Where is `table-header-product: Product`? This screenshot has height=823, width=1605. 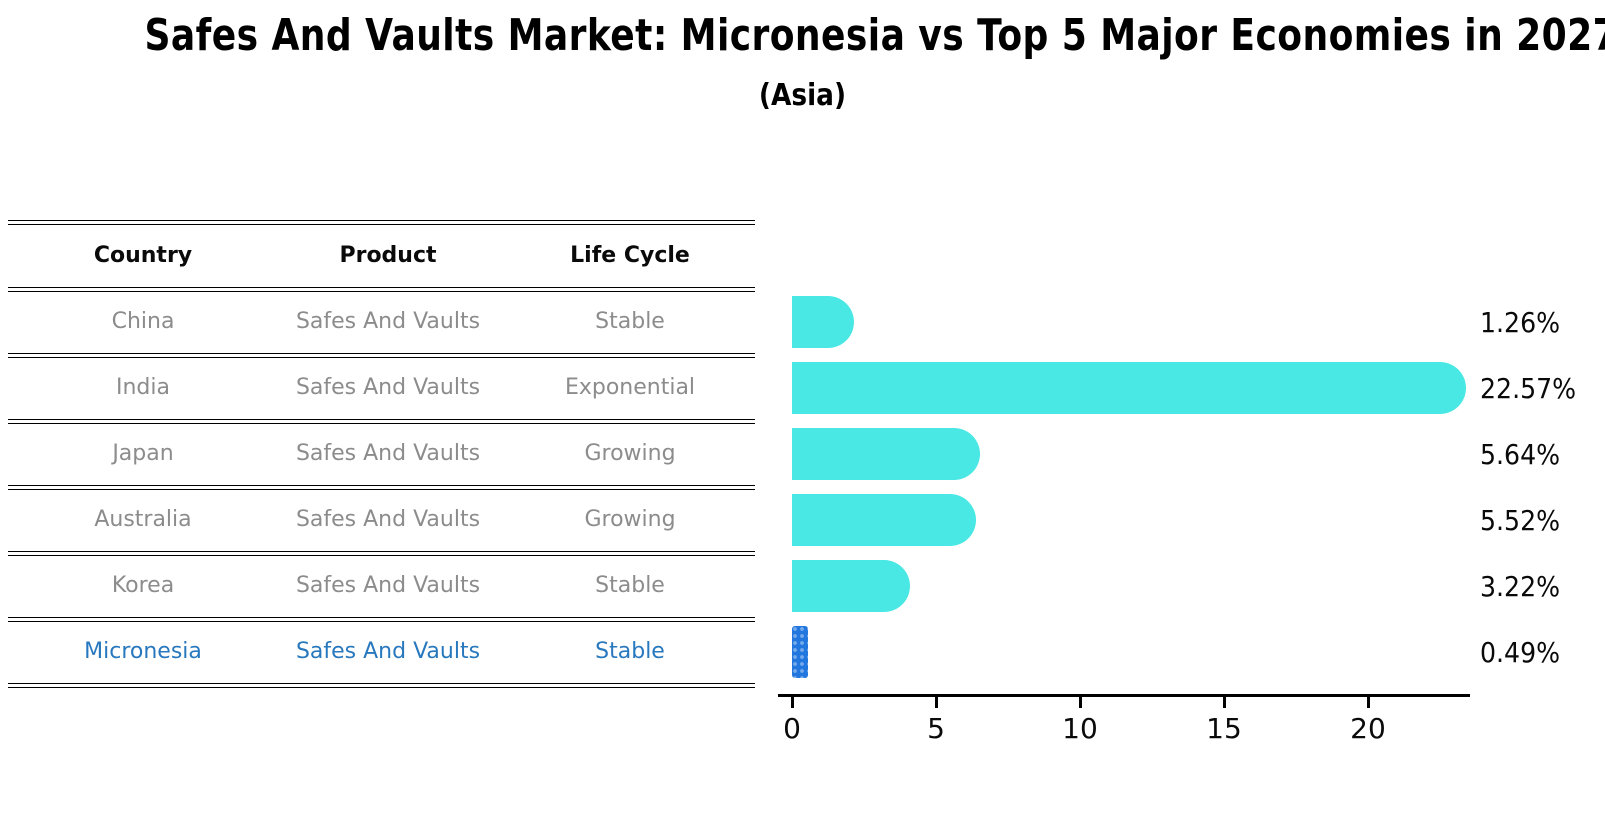
table-header-product: Product is located at coordinates (388, 255).